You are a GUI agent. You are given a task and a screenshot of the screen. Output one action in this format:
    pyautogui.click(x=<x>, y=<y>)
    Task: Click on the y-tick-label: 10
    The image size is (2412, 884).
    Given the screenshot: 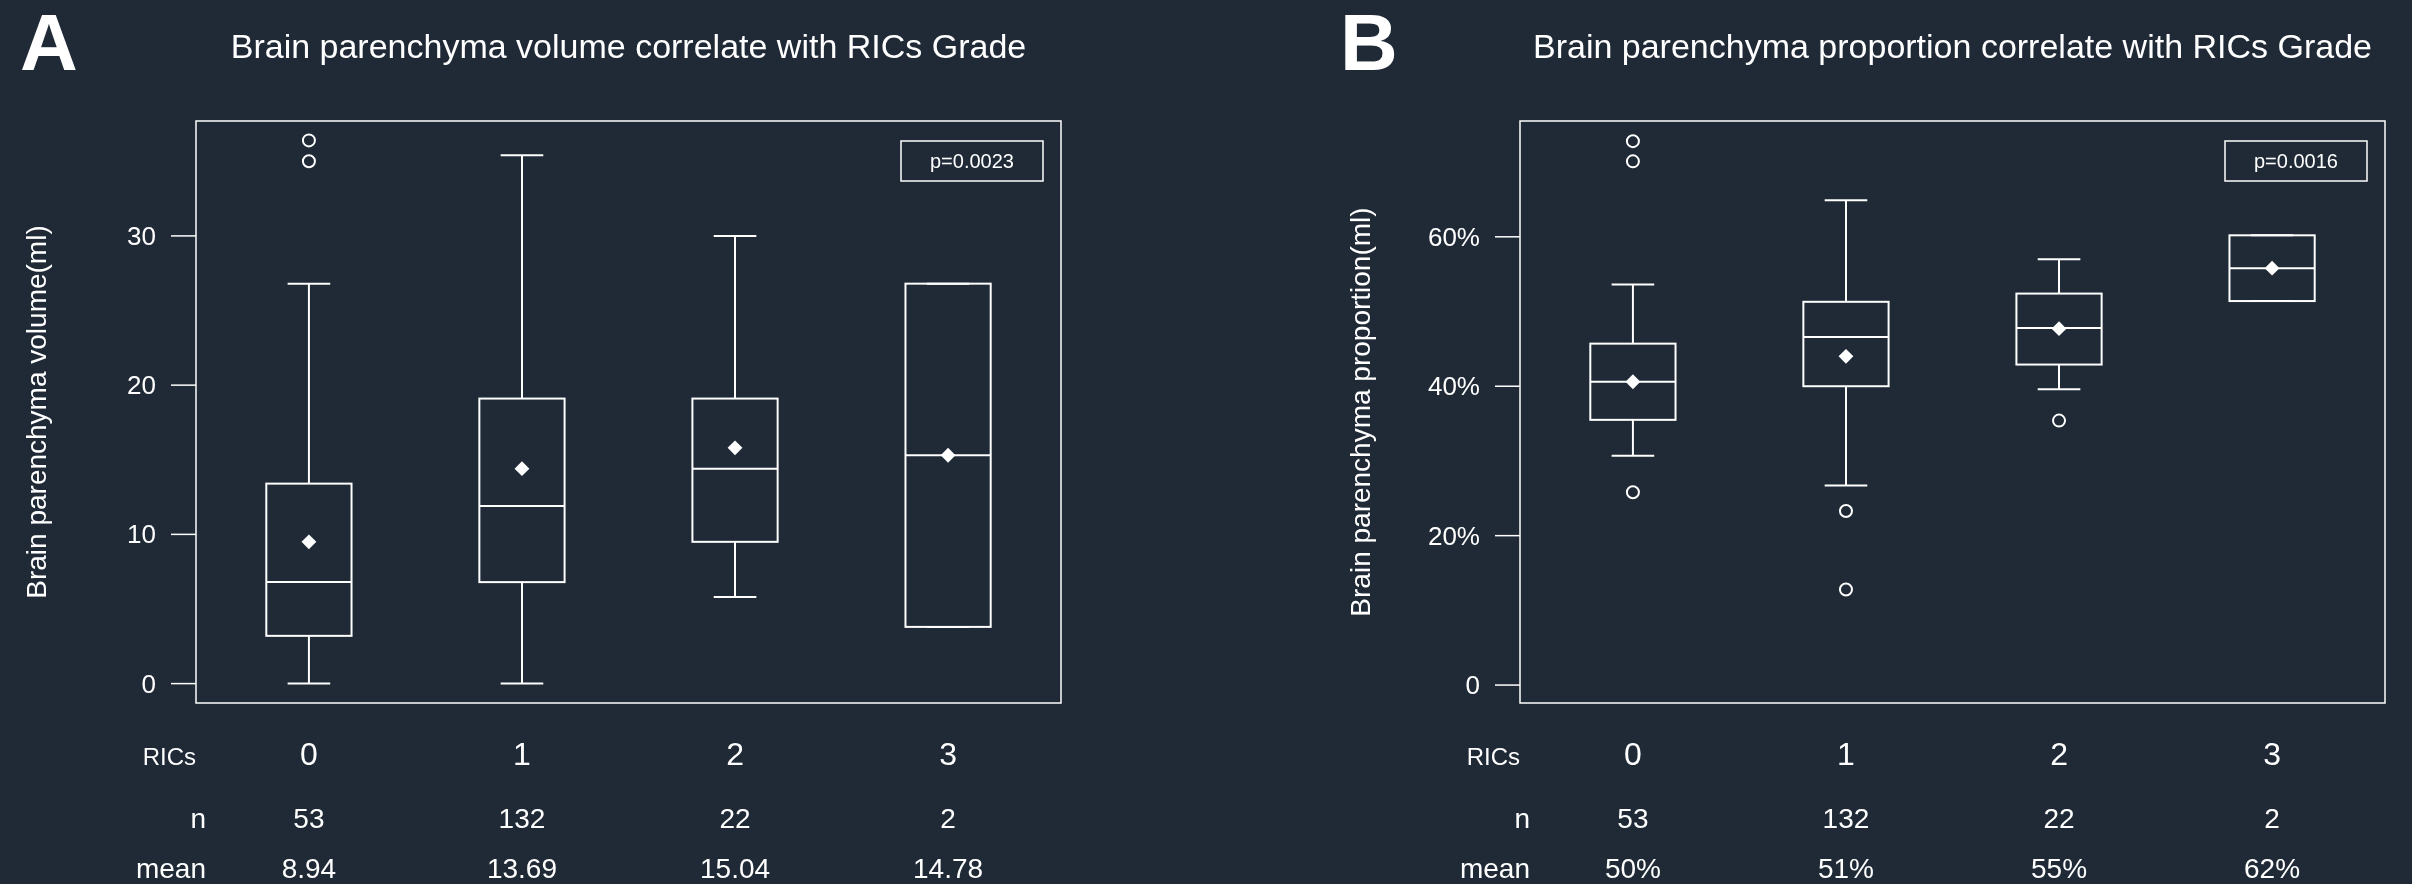 What is the action you would take?
    pyautogui.click(x=141, y=534)
    